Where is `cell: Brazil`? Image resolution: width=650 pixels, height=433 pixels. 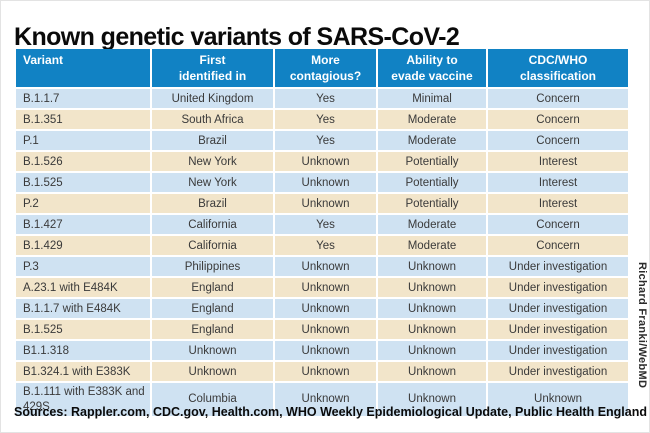
cell: Brazil is located at coordinates (212, 141).